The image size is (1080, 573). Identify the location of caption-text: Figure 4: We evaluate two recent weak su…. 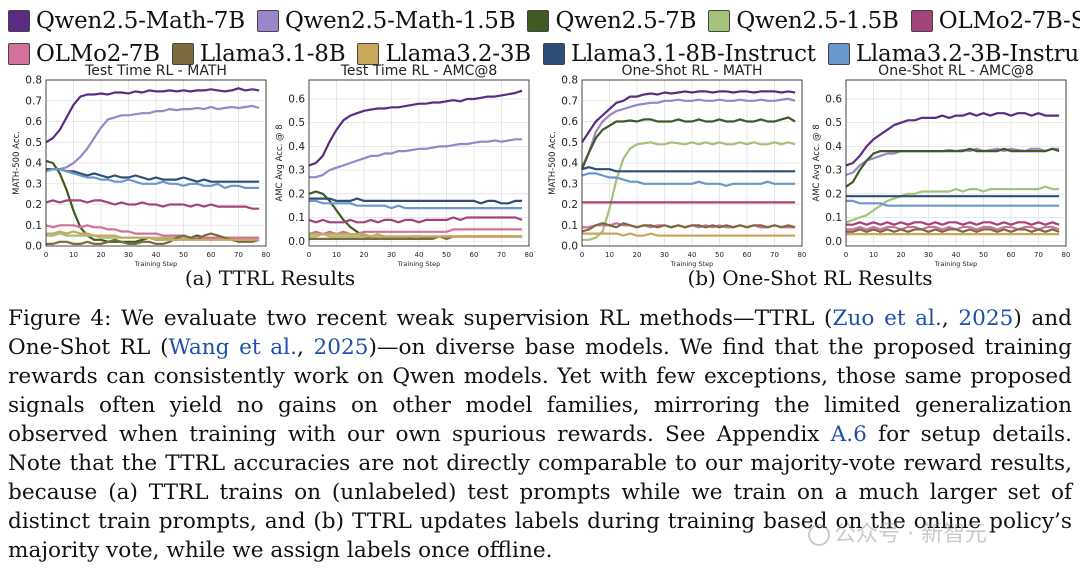
(420, 318).